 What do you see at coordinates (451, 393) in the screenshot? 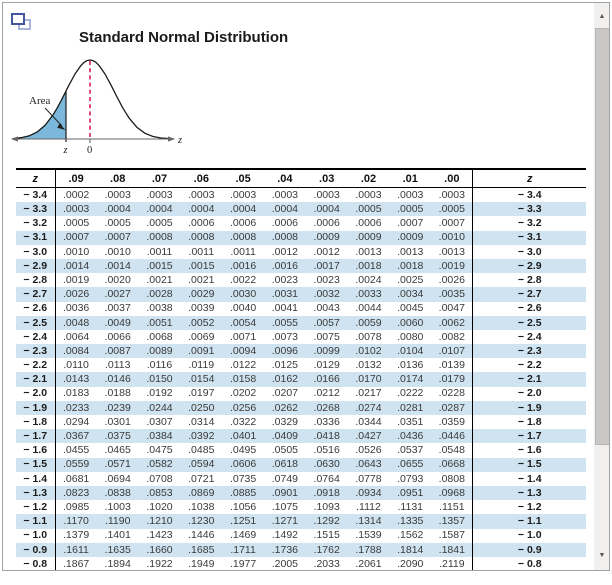
I see `value-cell: .0228` at bounding box center [451, 393].